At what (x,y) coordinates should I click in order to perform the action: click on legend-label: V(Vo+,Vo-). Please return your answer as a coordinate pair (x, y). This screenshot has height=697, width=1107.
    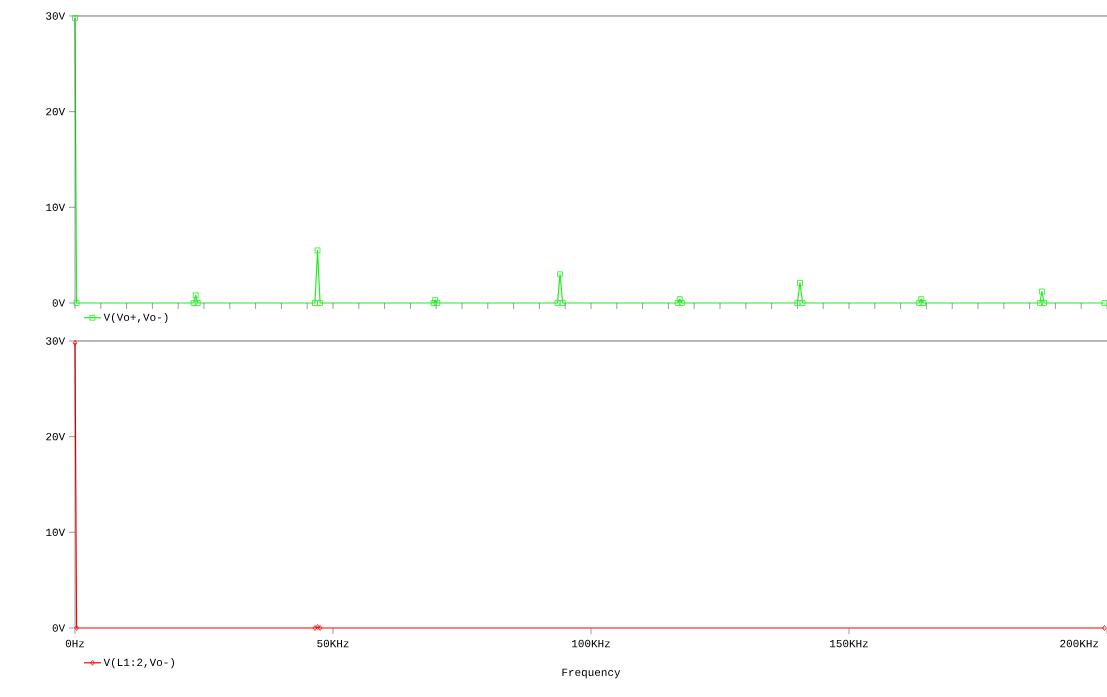
    Looking at the image, I should click on (135, 318).